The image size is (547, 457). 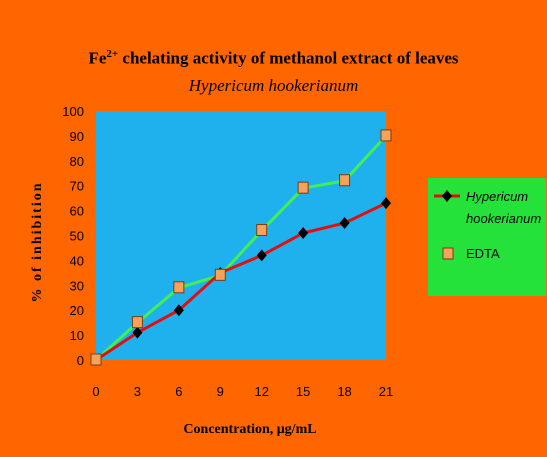 I want to click on x-tick-label: 9, so click(x=220, y=391).